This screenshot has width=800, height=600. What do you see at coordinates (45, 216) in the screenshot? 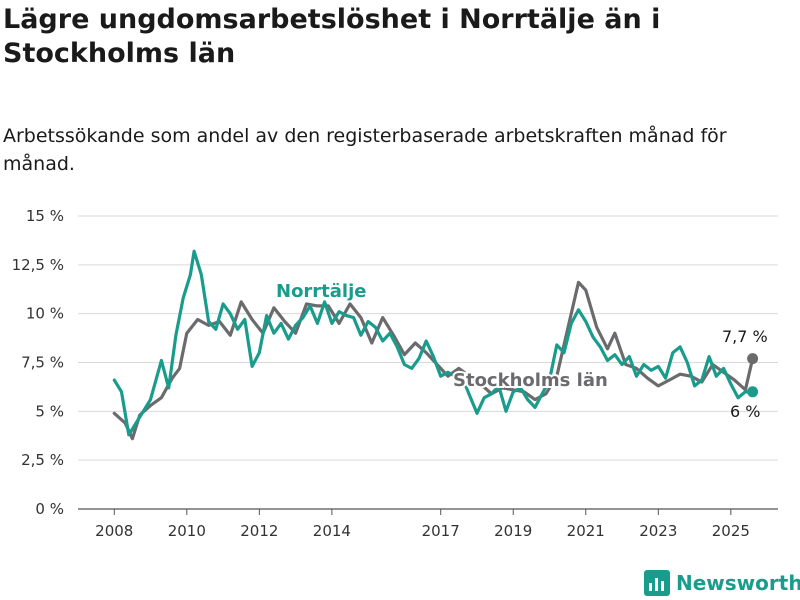
I see `y-tick-label: 15 %` at bounding box center [45, 216].